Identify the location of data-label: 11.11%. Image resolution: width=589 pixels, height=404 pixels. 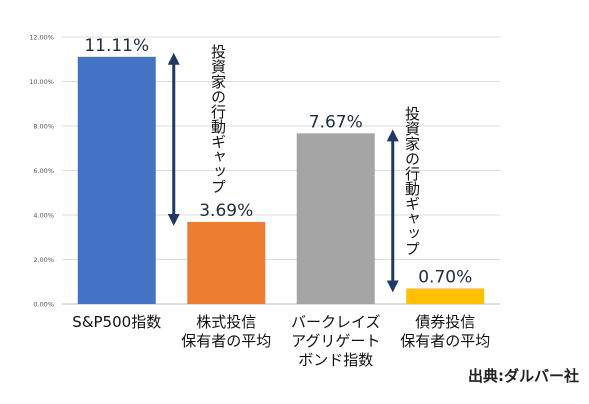
(116, 46).